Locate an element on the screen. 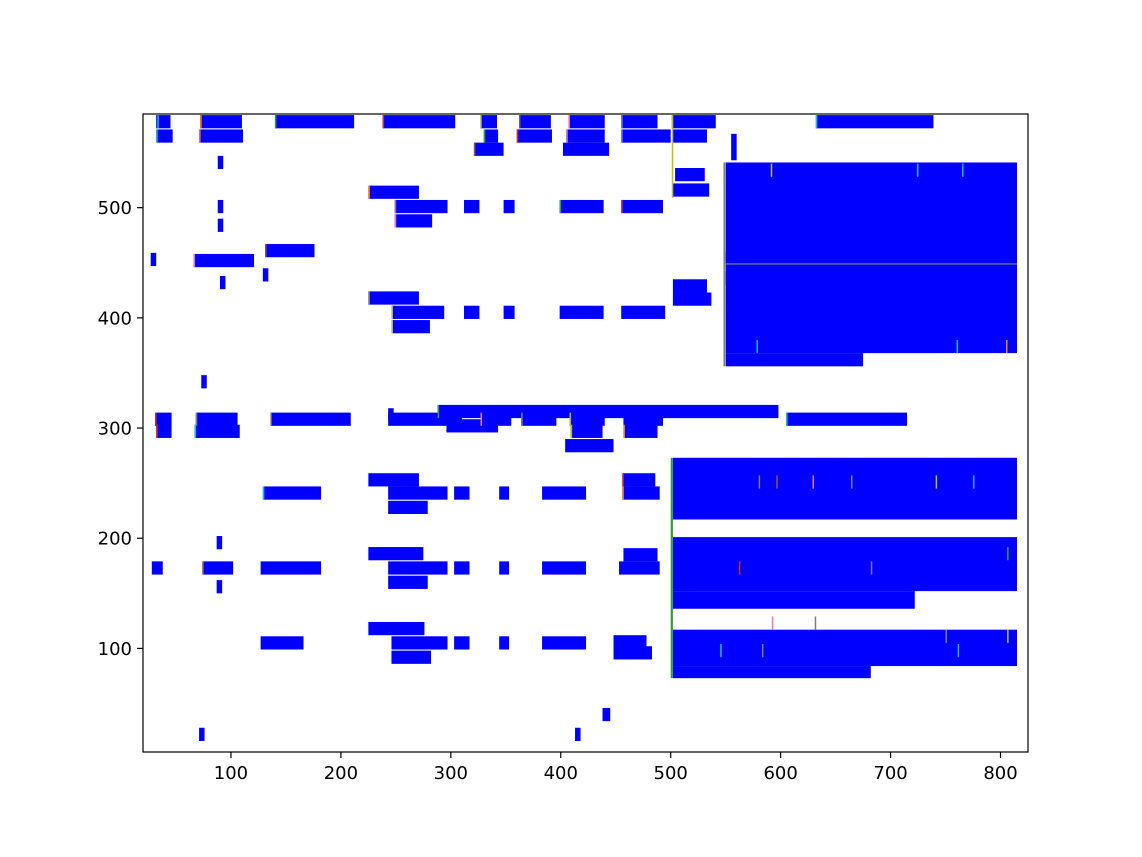 This screenshot has width=1142, height=857. y-tick-label: 400 is located at coordinates (115, 318).